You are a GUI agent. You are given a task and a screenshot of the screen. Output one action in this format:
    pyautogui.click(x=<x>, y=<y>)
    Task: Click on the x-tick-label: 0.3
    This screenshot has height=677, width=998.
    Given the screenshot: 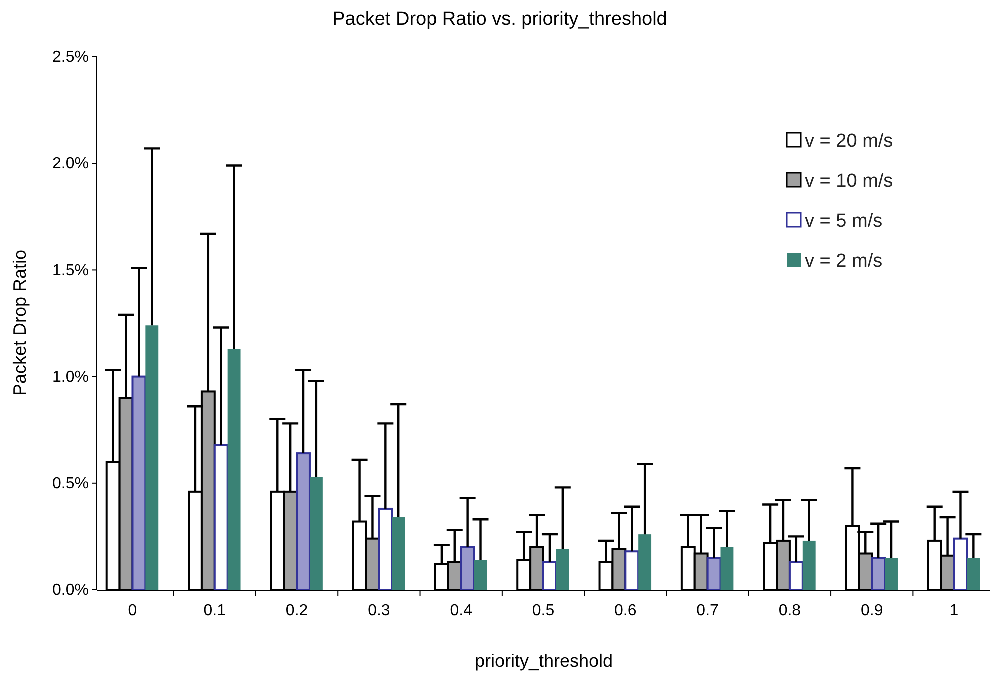 What is the action you would take?
    pyautogui.click(x=379, y=611)
    